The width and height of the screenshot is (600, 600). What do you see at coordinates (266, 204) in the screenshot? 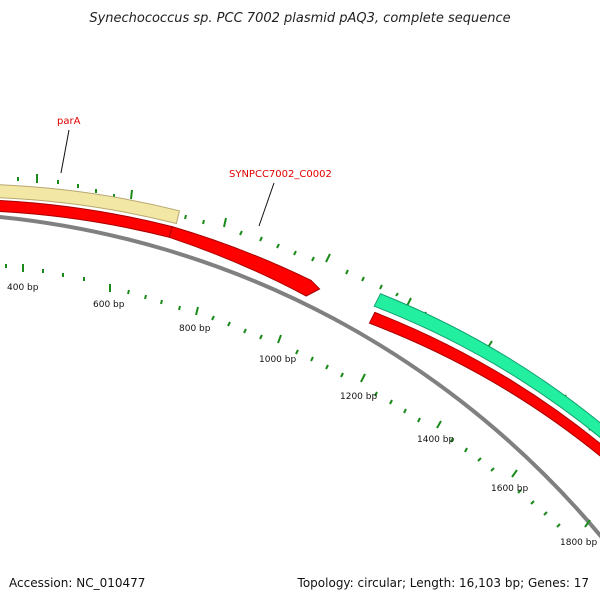
I see `gene-label-syn-c0002-leader` at bounding box center [266, 204].